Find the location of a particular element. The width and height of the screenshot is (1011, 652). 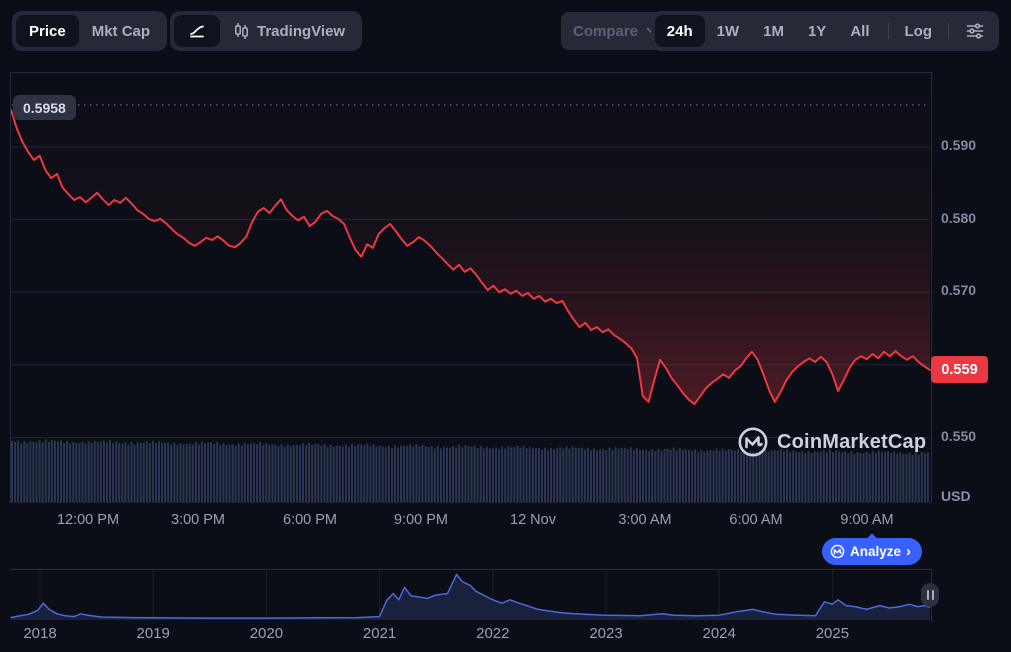

volume-strip is located at coordinates (470, 471).